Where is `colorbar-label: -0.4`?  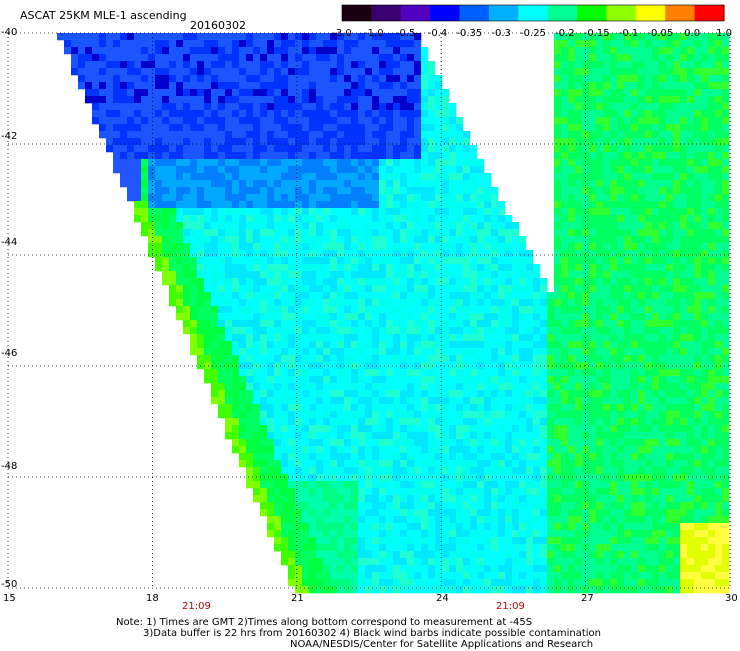 colorbar-label: -0.4 is located at coordinates (438, 33).